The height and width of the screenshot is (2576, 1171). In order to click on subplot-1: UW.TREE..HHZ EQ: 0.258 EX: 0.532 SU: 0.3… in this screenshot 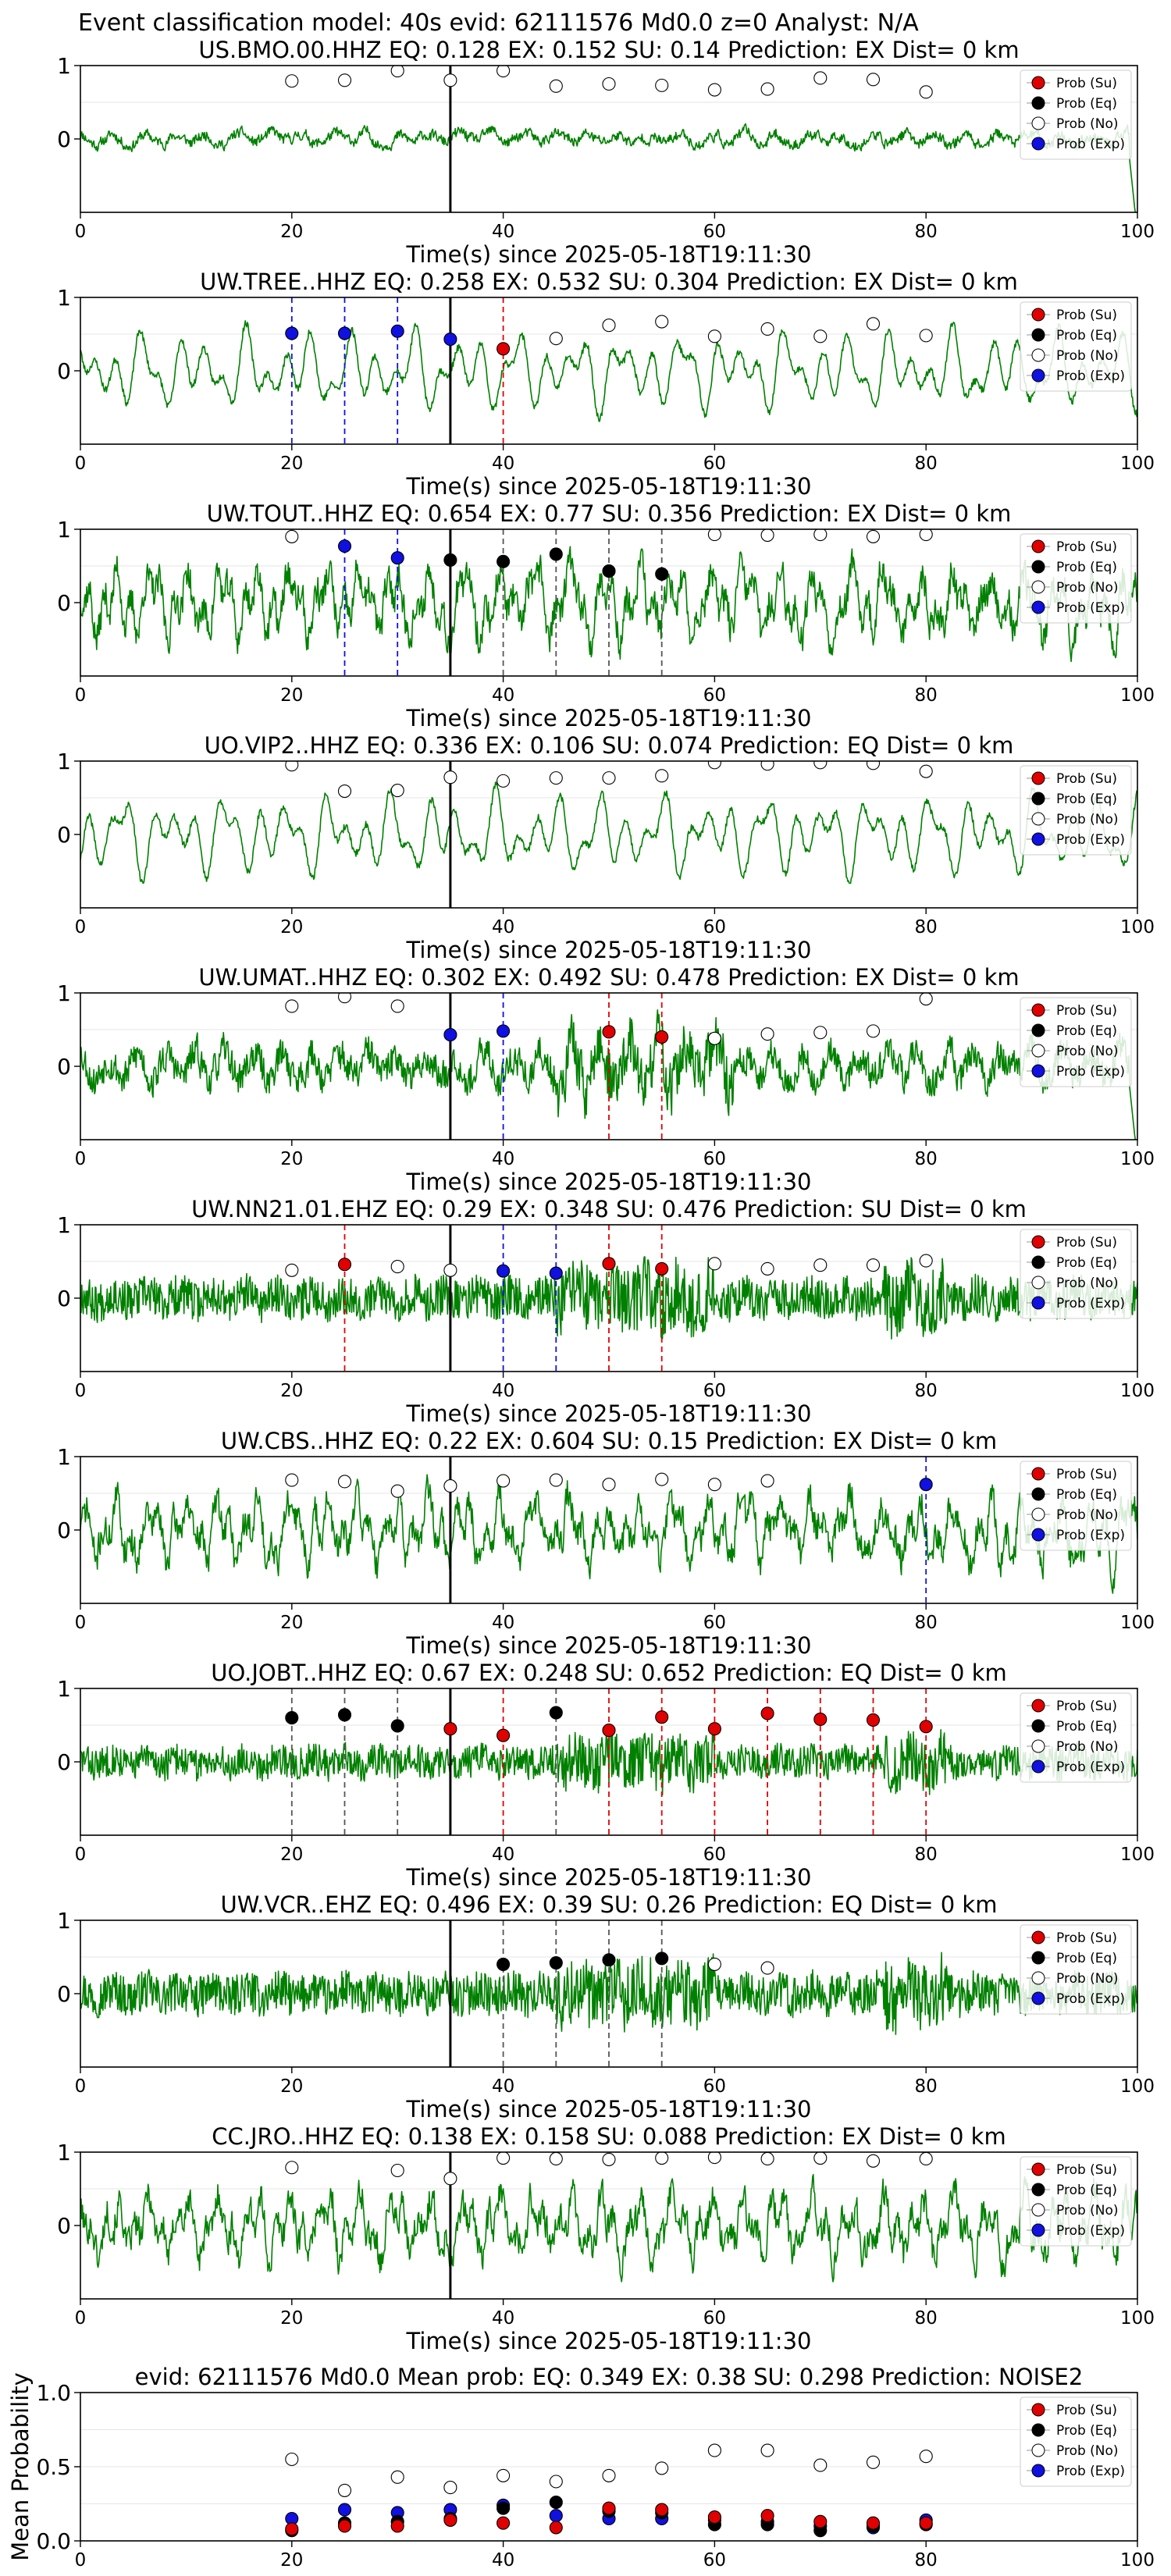, I will do `click(606, 384)`.